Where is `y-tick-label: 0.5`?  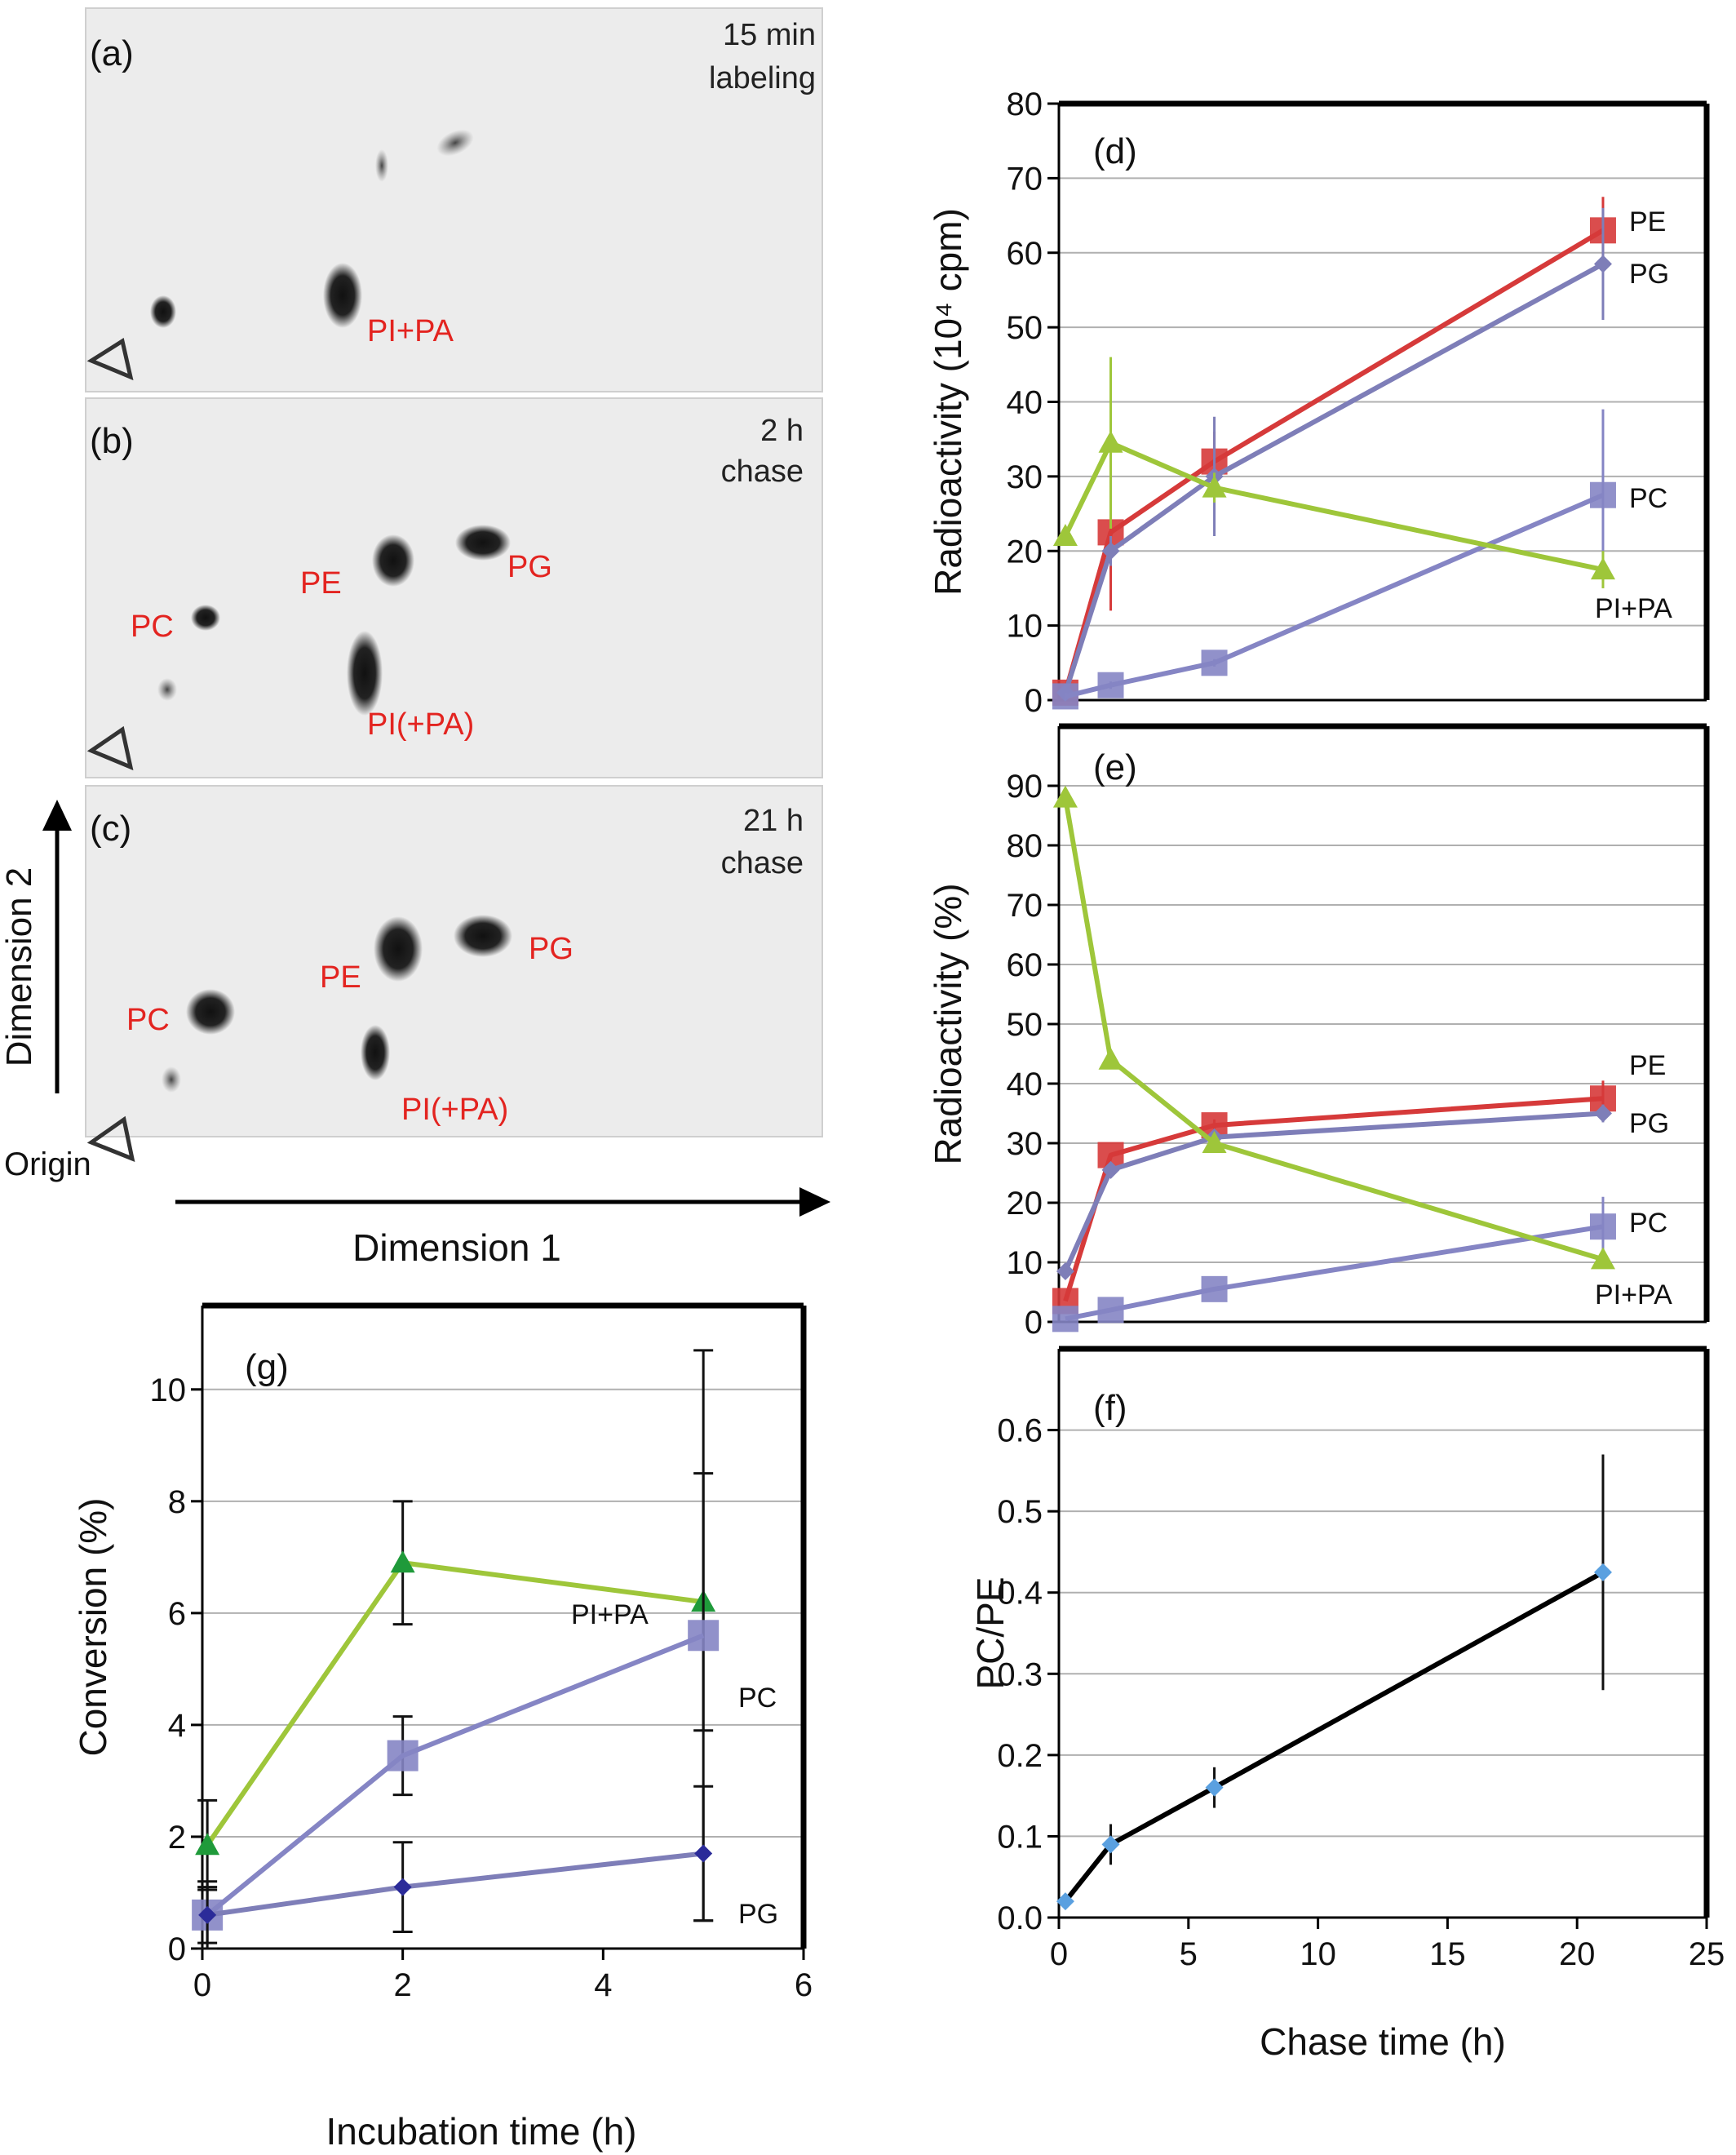 y-tick-label: 0.5 is located at coordinates (1020, 1512).